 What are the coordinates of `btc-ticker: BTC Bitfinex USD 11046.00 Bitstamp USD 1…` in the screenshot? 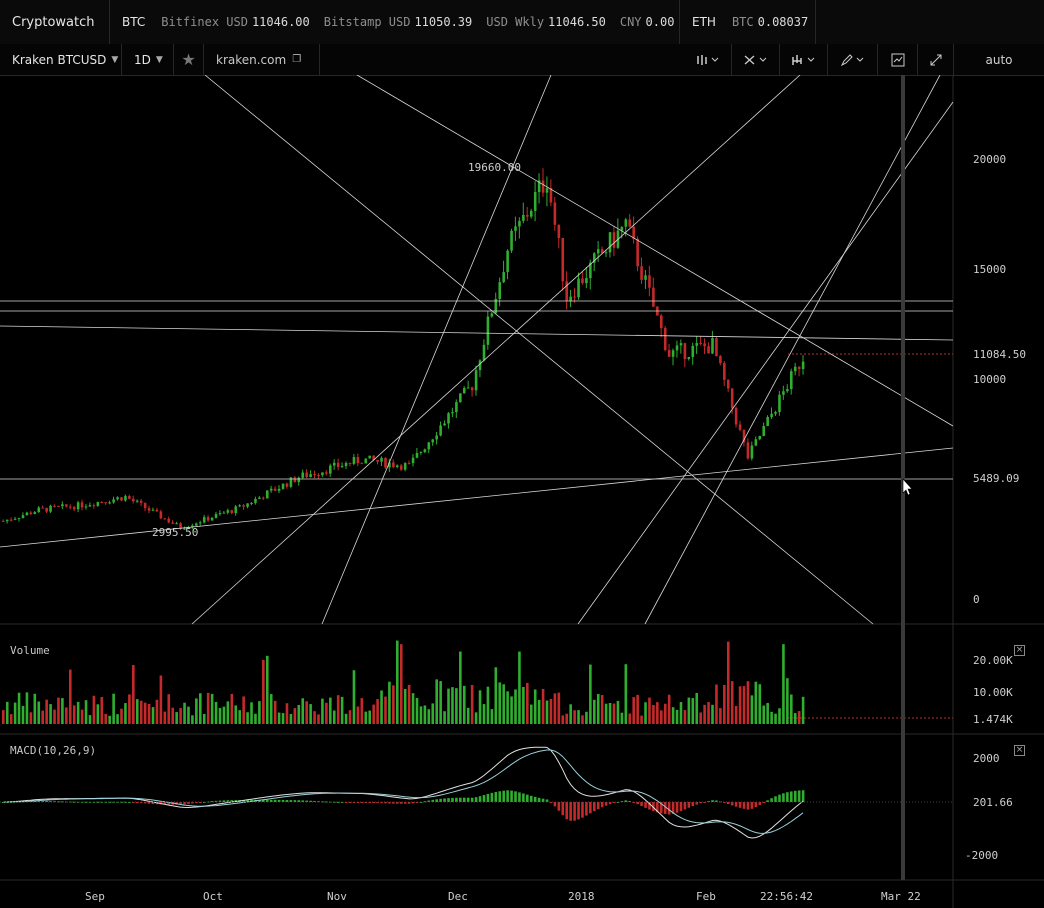 It's located at (395, 22).